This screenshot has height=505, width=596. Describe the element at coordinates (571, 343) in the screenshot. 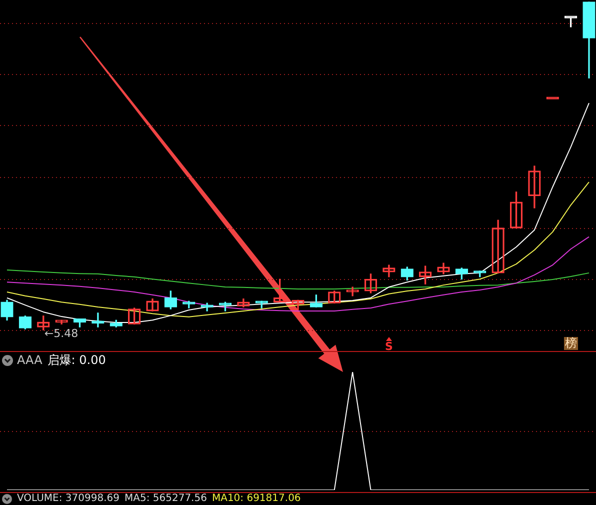

I see `text: 榜` at that location.